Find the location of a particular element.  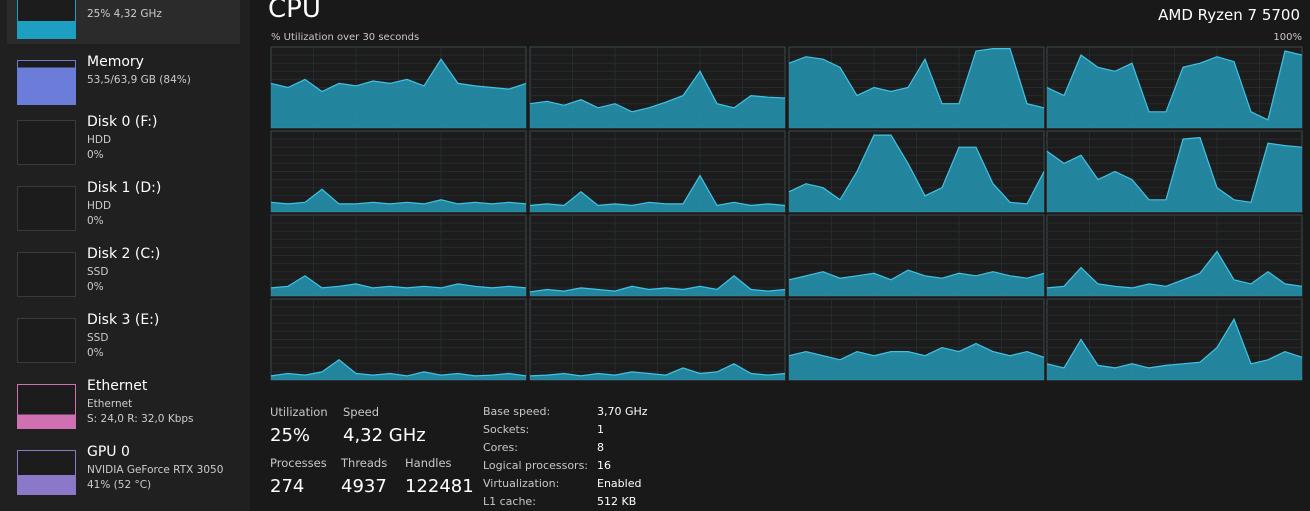

processor-name: AMD Ryzen 7 5700 is located at coordinates (1229, 15).